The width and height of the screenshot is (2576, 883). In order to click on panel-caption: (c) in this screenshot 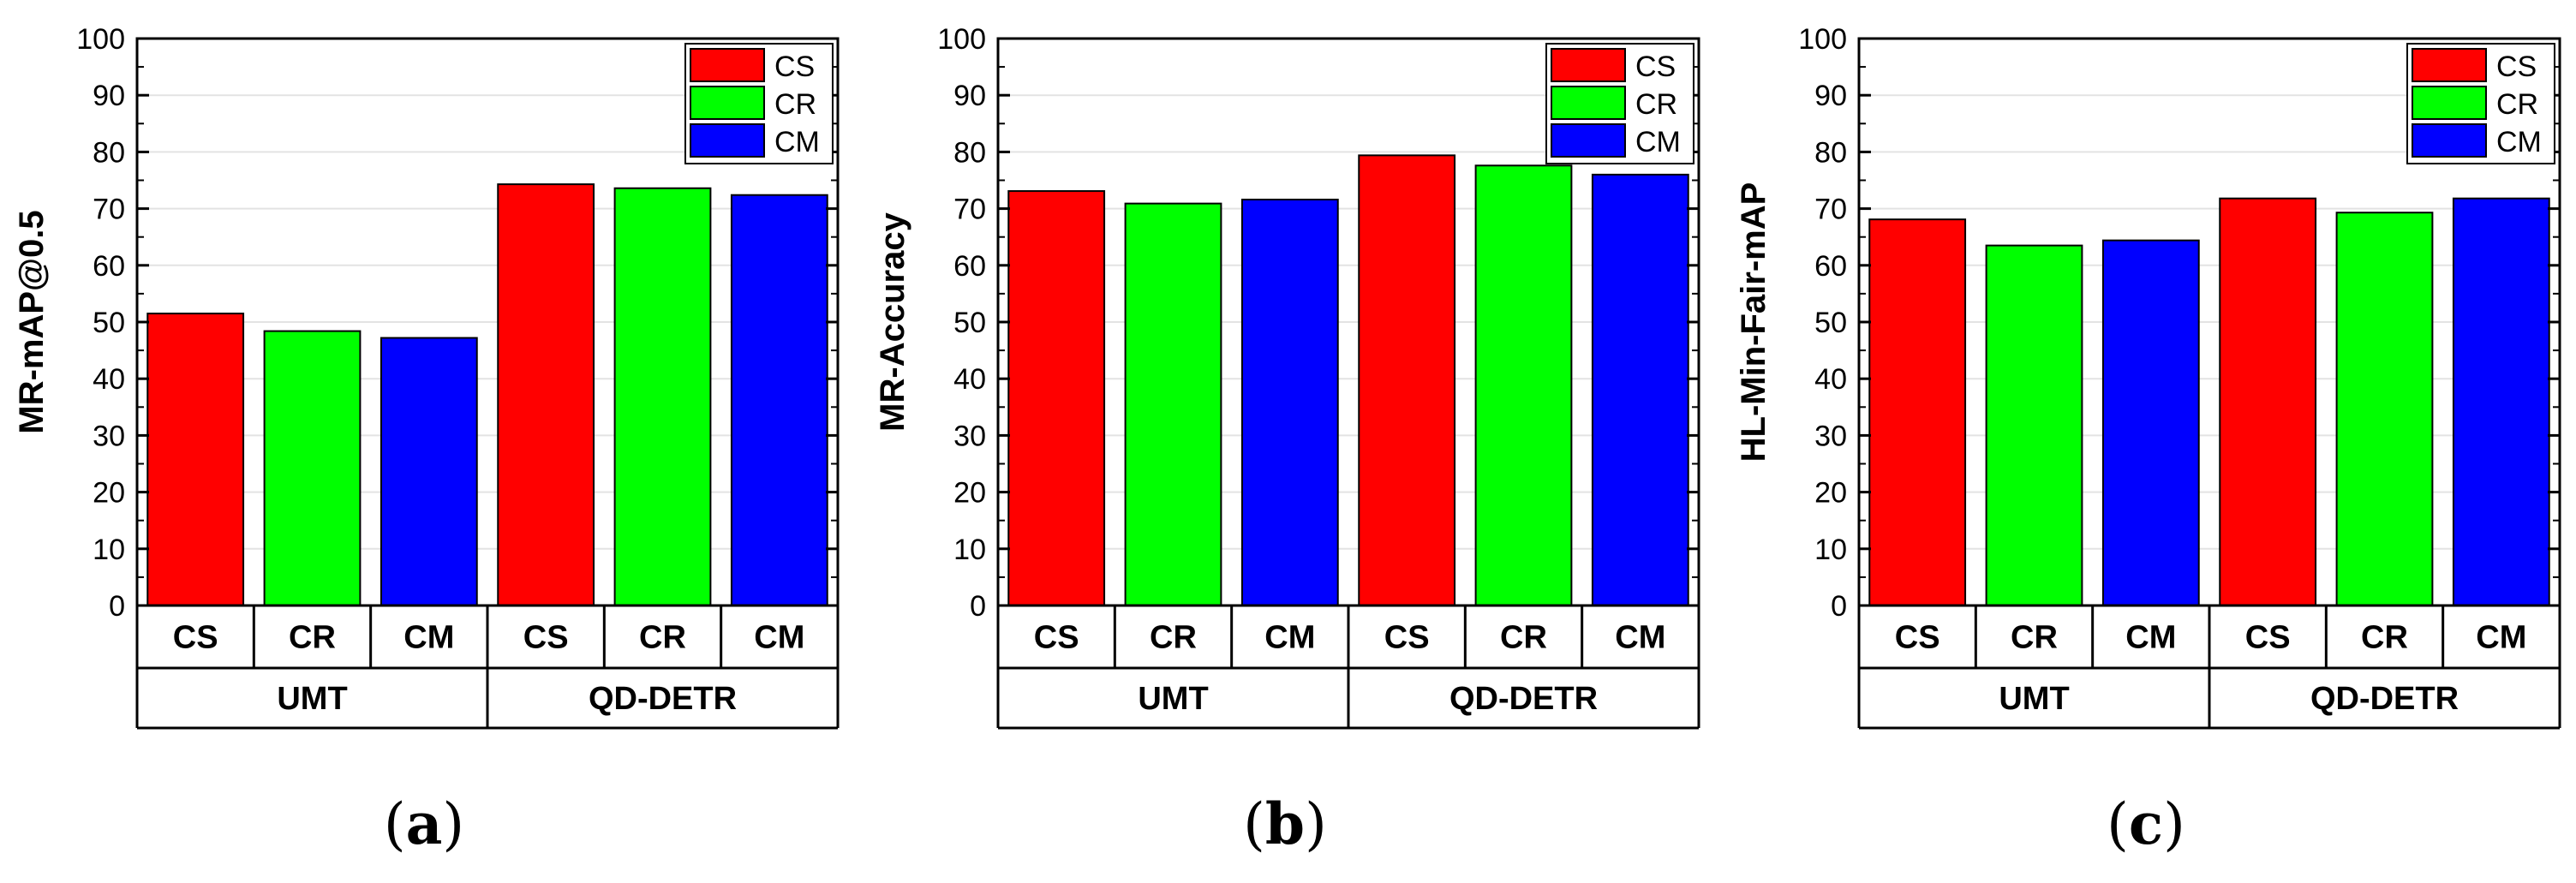, I will do `click(2146, 824)`.